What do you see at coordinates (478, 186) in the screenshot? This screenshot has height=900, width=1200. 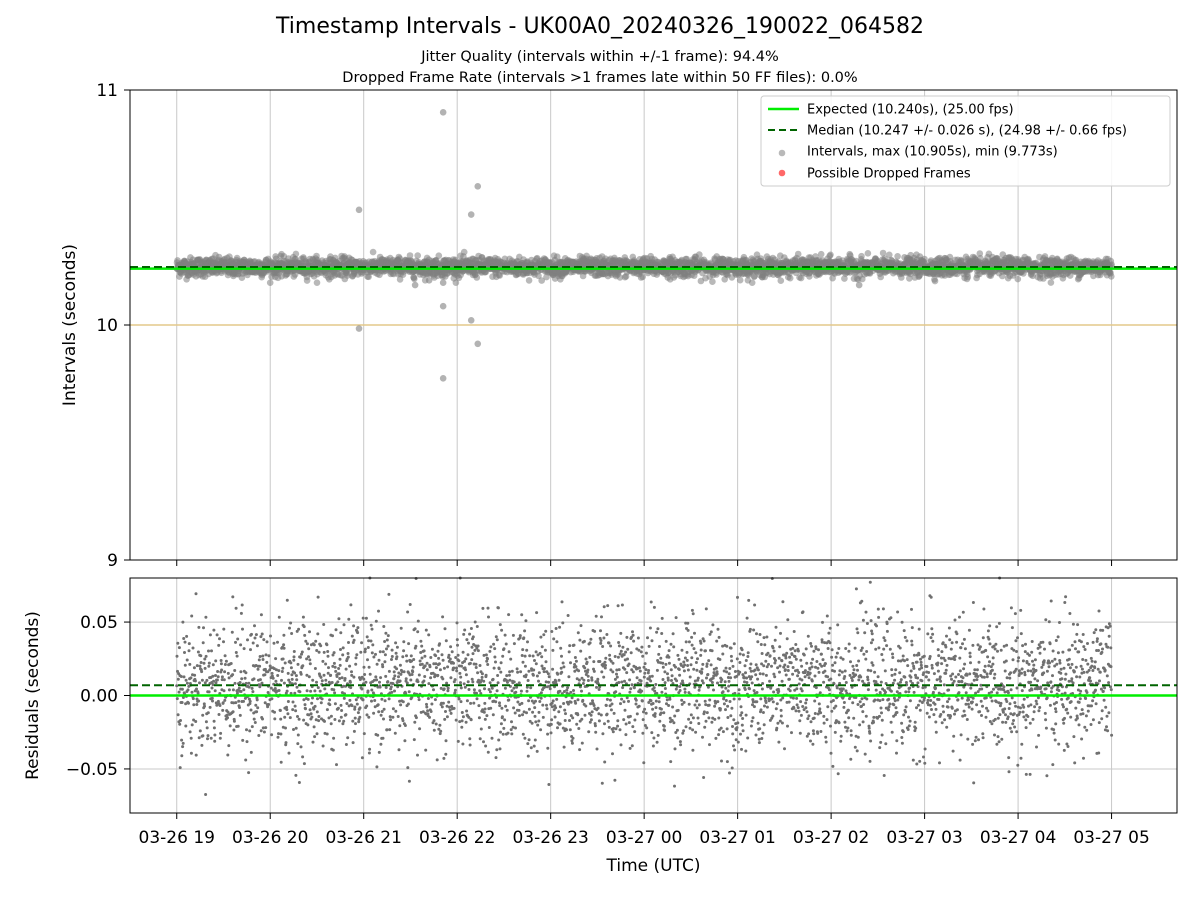 I see `interval-outlier-point` at bounding box center [478, 186].